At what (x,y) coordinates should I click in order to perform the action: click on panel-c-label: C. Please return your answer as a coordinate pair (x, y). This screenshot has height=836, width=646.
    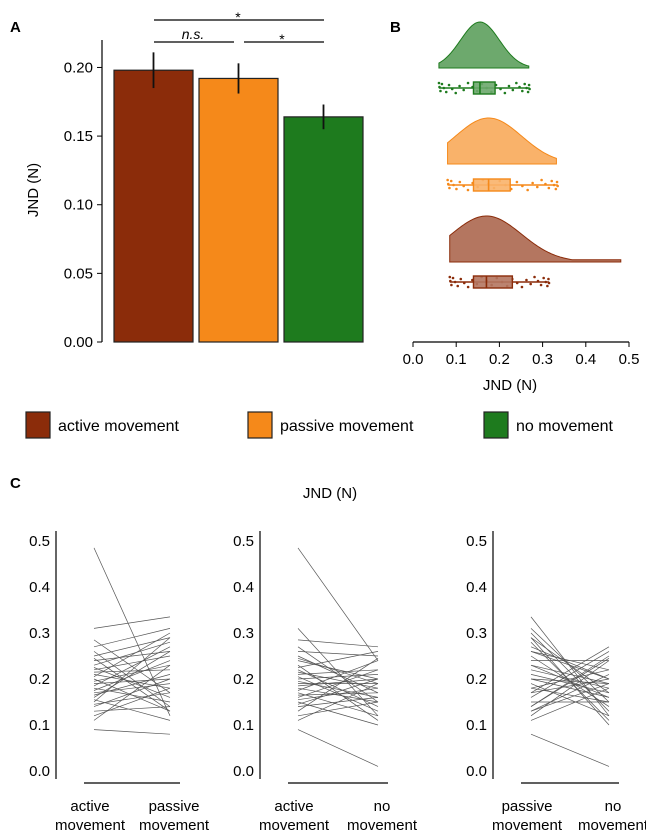
    Looking at the image, I should click on (15, 483).